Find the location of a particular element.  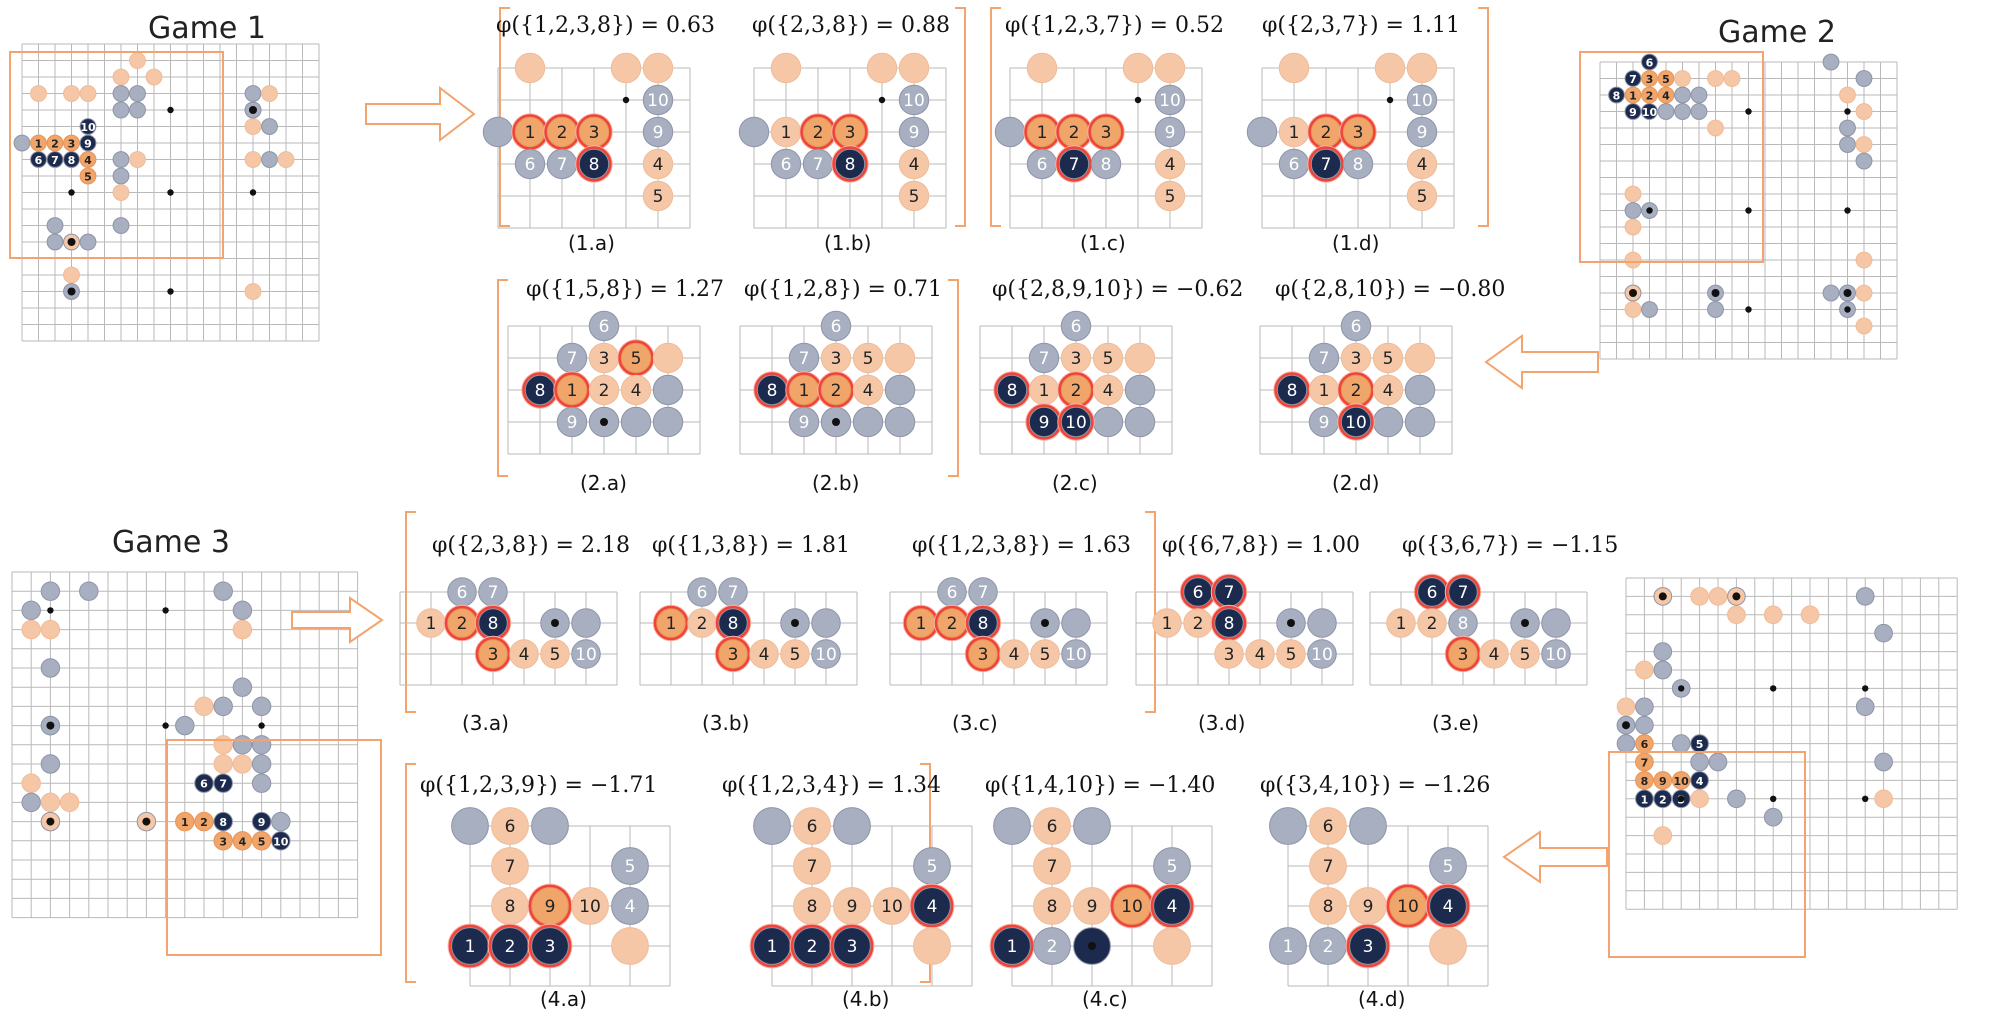

panel-2d-stone-8-label: 4 is located at coordinates (1388, 391).